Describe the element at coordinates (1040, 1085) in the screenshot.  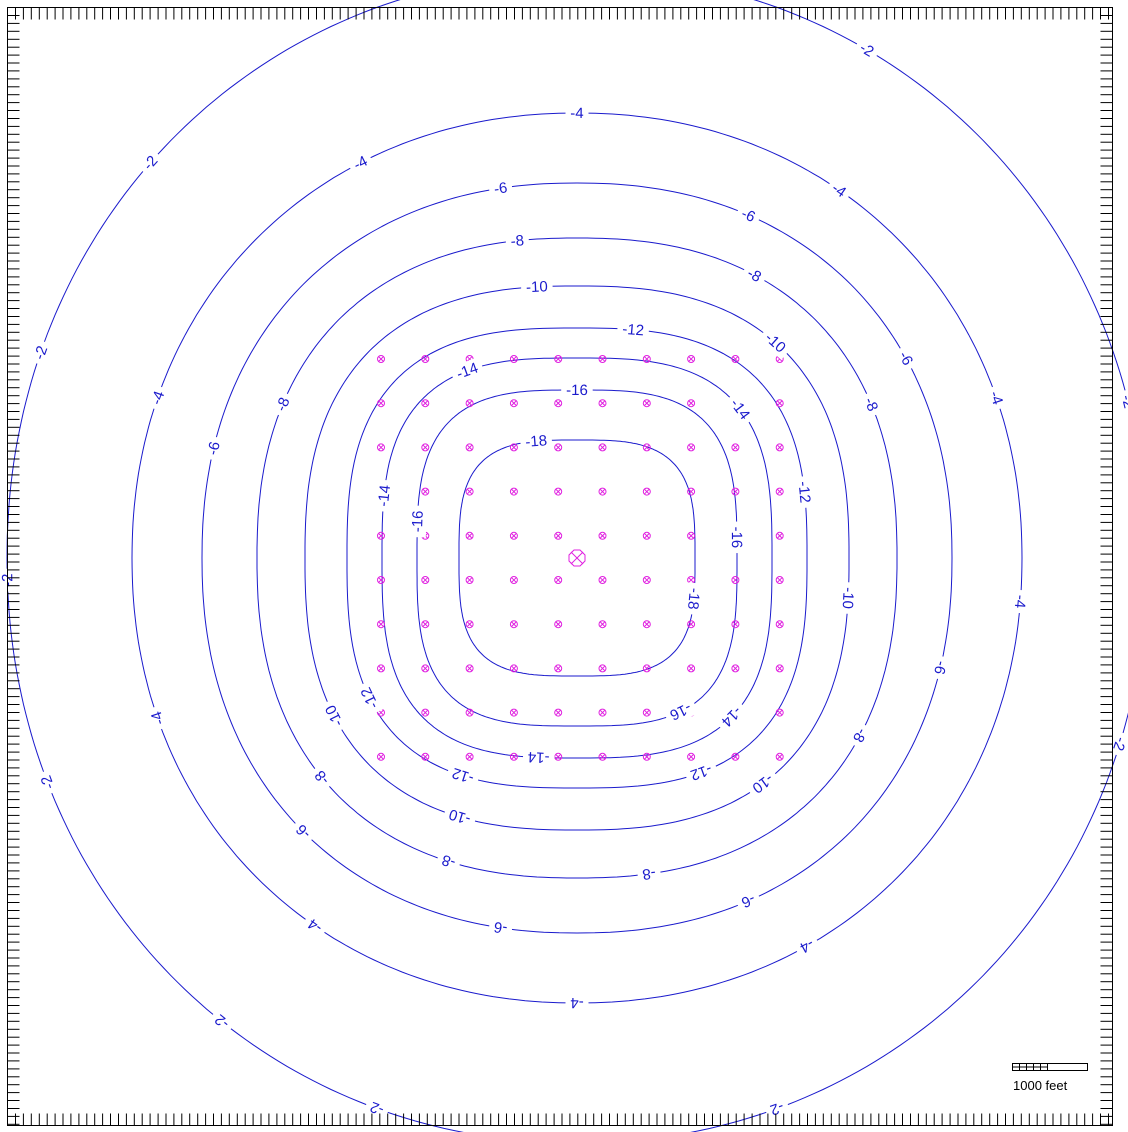
I see `scale-bar-label: 1000 feet` at that location.